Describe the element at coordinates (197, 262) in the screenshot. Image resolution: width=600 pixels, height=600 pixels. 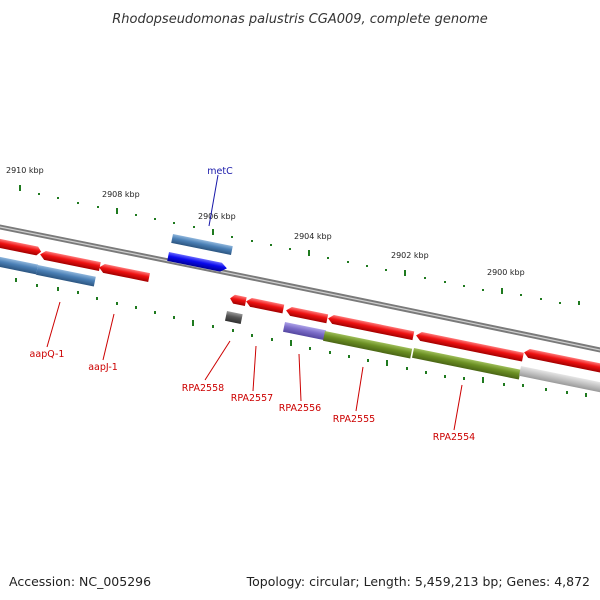
I see `gene-metC` at that location.